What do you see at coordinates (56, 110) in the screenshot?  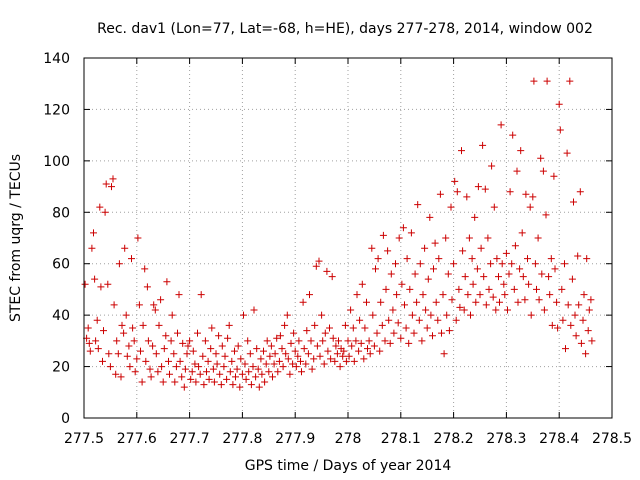 I see `y-tick-label: 120` at bounding box center [56, 110].